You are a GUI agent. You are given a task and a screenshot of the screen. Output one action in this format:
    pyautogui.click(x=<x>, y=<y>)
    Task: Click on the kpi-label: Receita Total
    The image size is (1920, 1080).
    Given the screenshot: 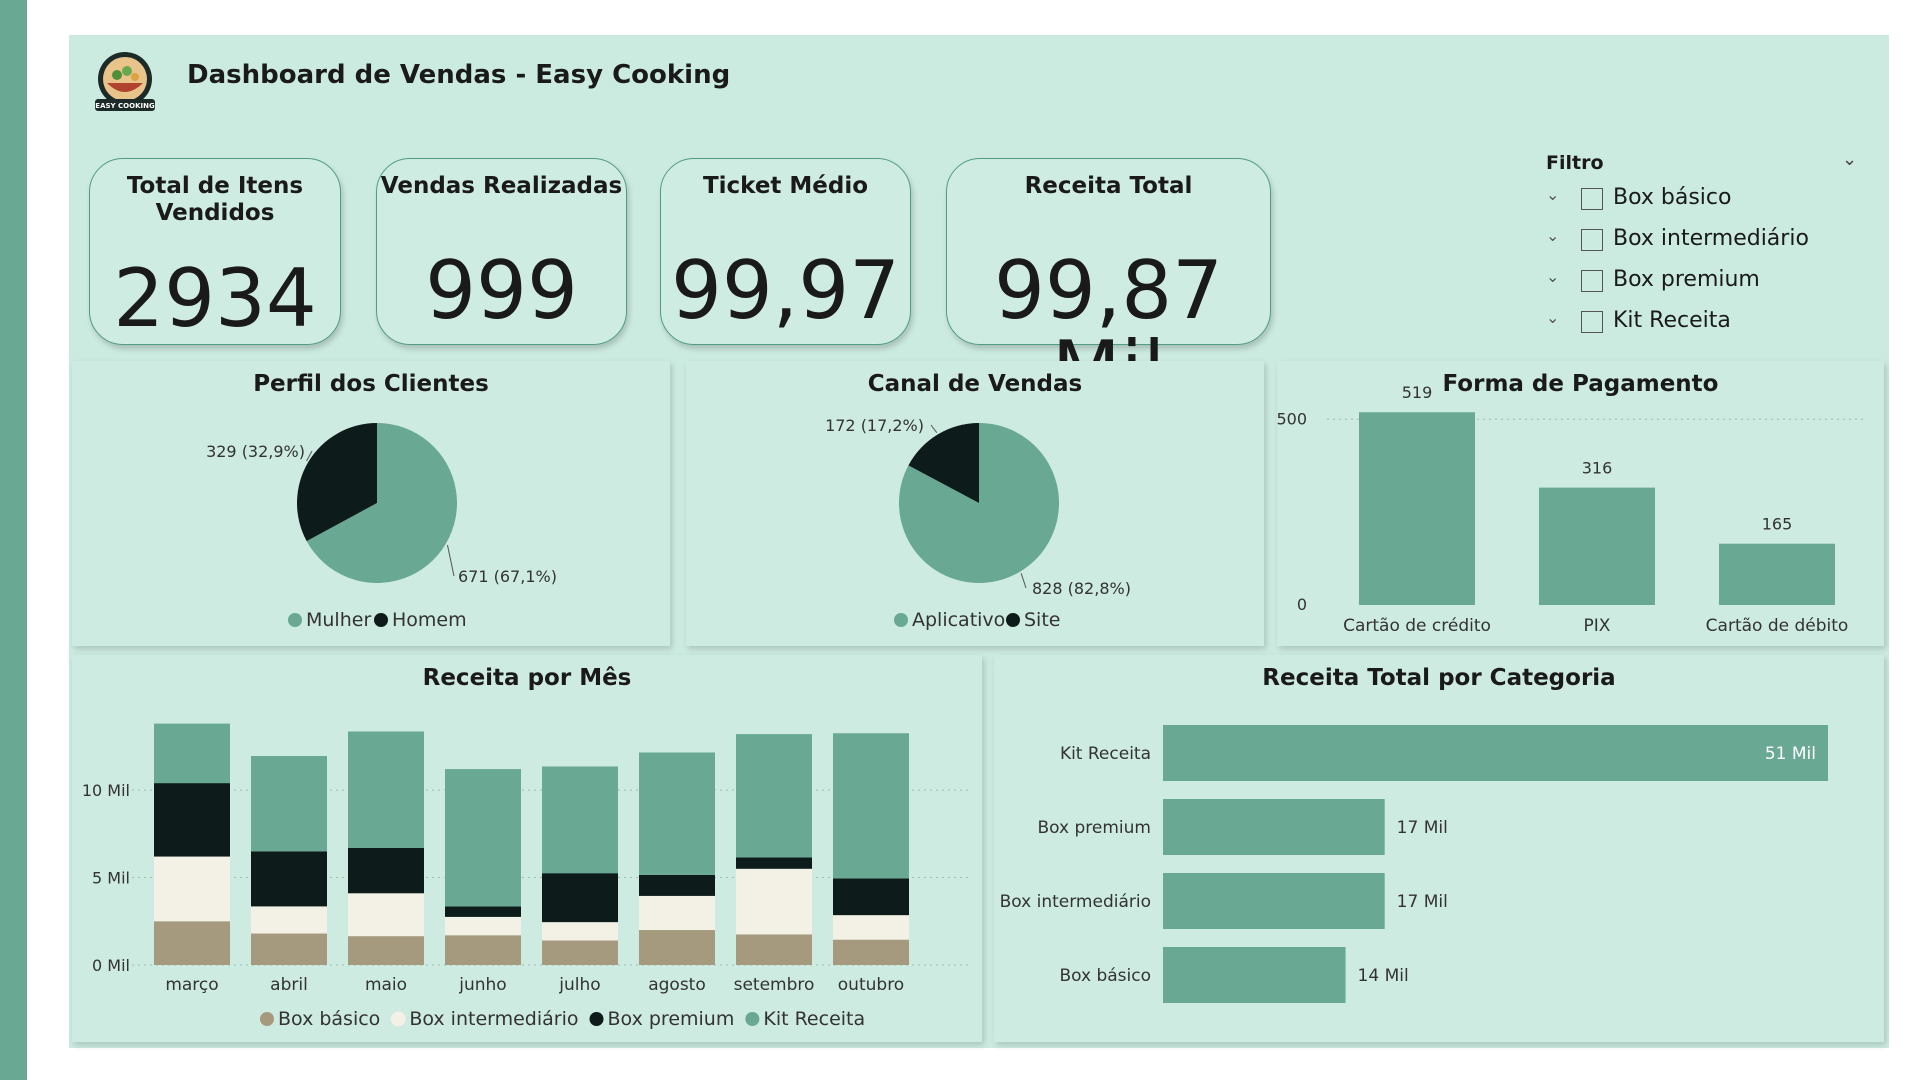 What is the action you would take?
    pyautogui.click(x=1108, y=186)
    